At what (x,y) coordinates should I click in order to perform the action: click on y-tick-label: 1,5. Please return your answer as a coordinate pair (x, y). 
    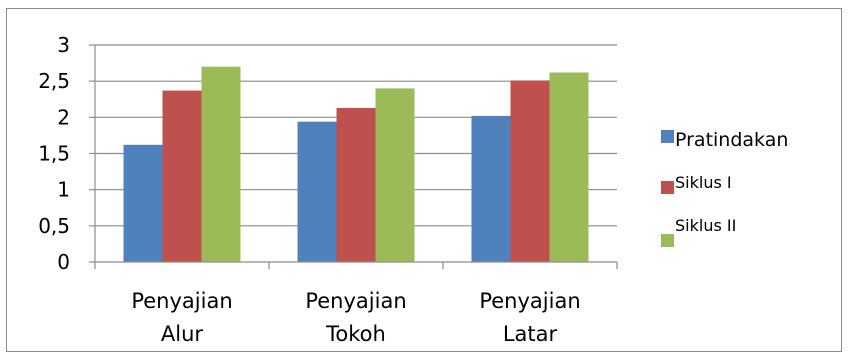
    Looking at the image, I should click on (54, 154).